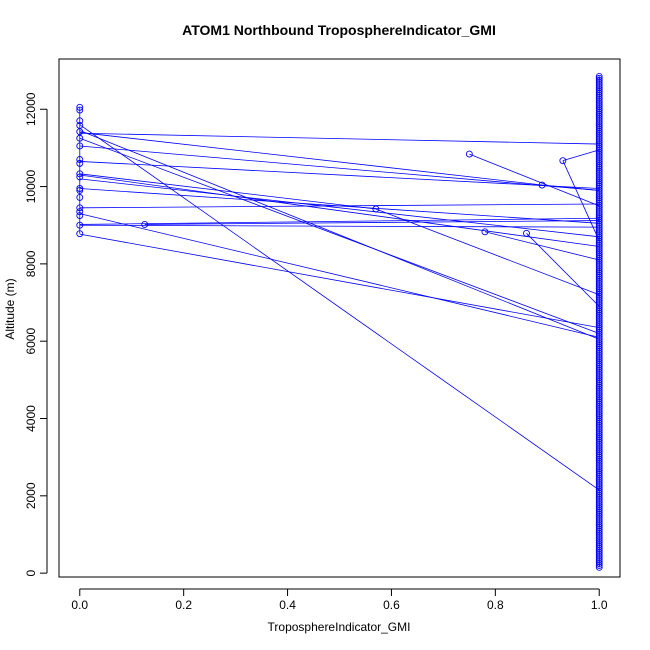 This screenshot has height=650, width=650. What do you see at coordinates (10, 308) in the screenshot?
I see `y-axis-label: Altitude (m)` at bounding box center [10, 308].